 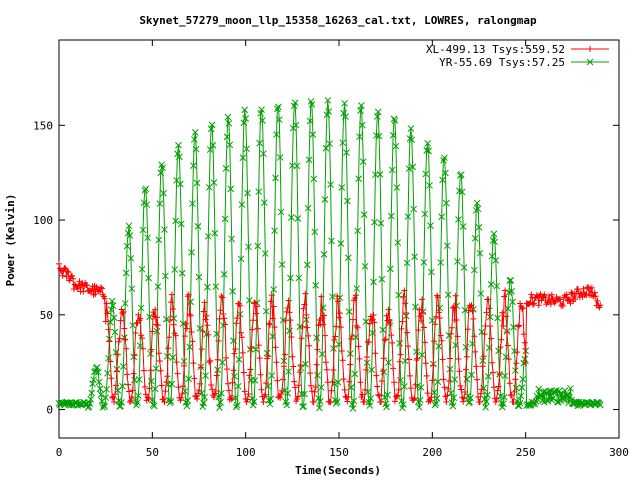 I want to click on y-tick-label: 100, so click(x=43, y=220).